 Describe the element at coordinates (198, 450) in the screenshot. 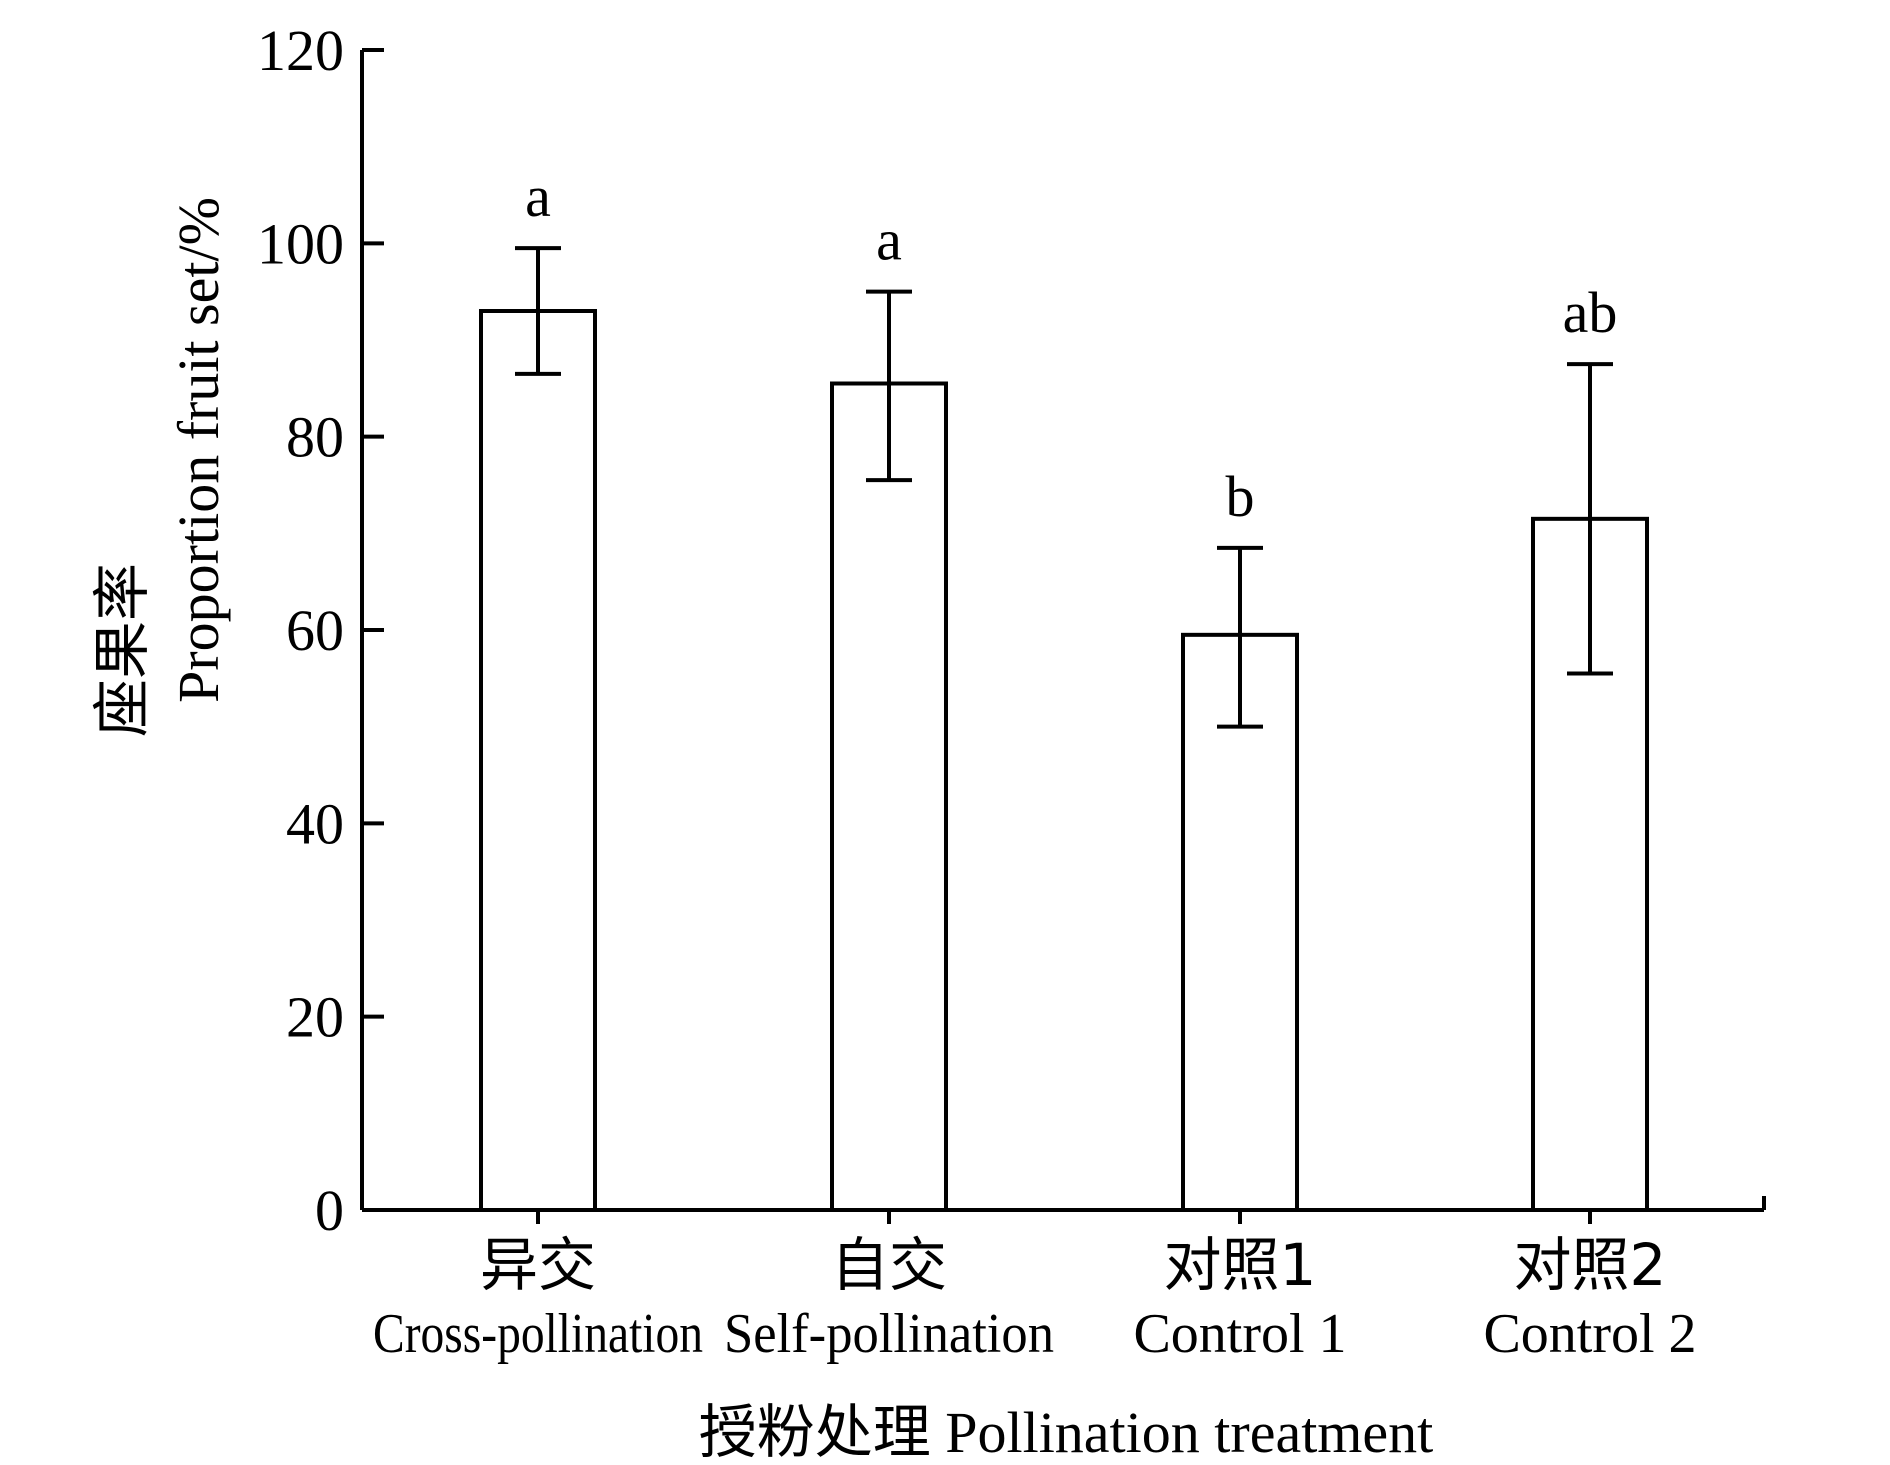

I see `y-axis-title-en: Proportion fruit set/%` at that location.